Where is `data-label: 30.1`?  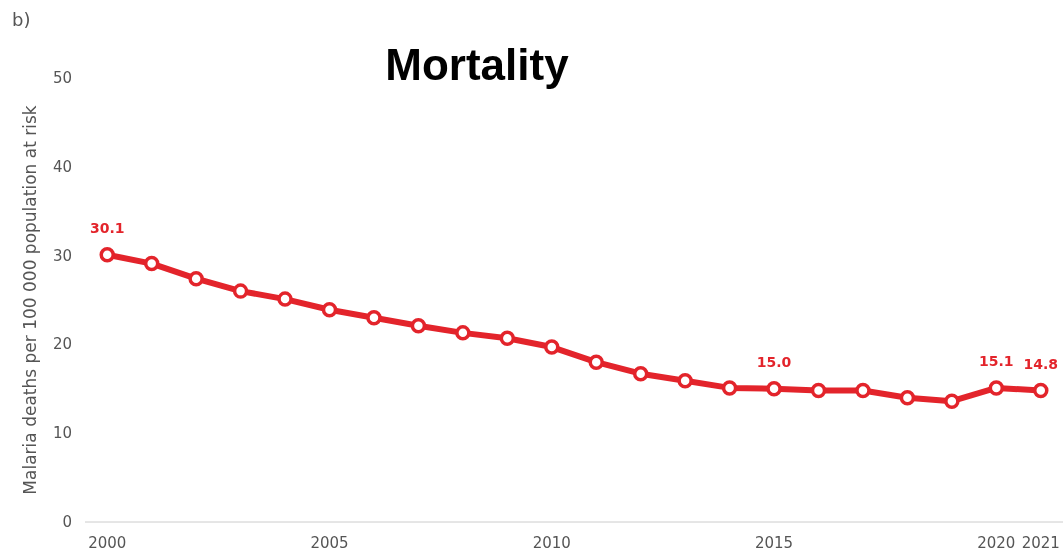 data-label: 30.1 is located at coordinates (107, 227).